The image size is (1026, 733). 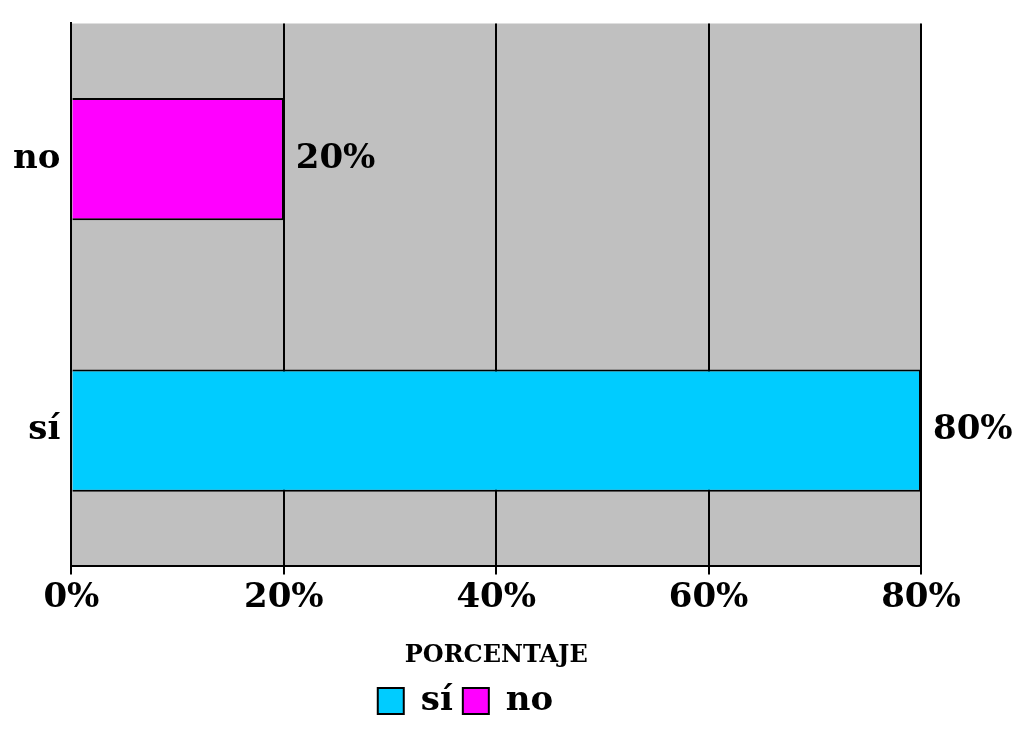 I want to click on x-tick-label: 20%, so click(x=283, y=594).